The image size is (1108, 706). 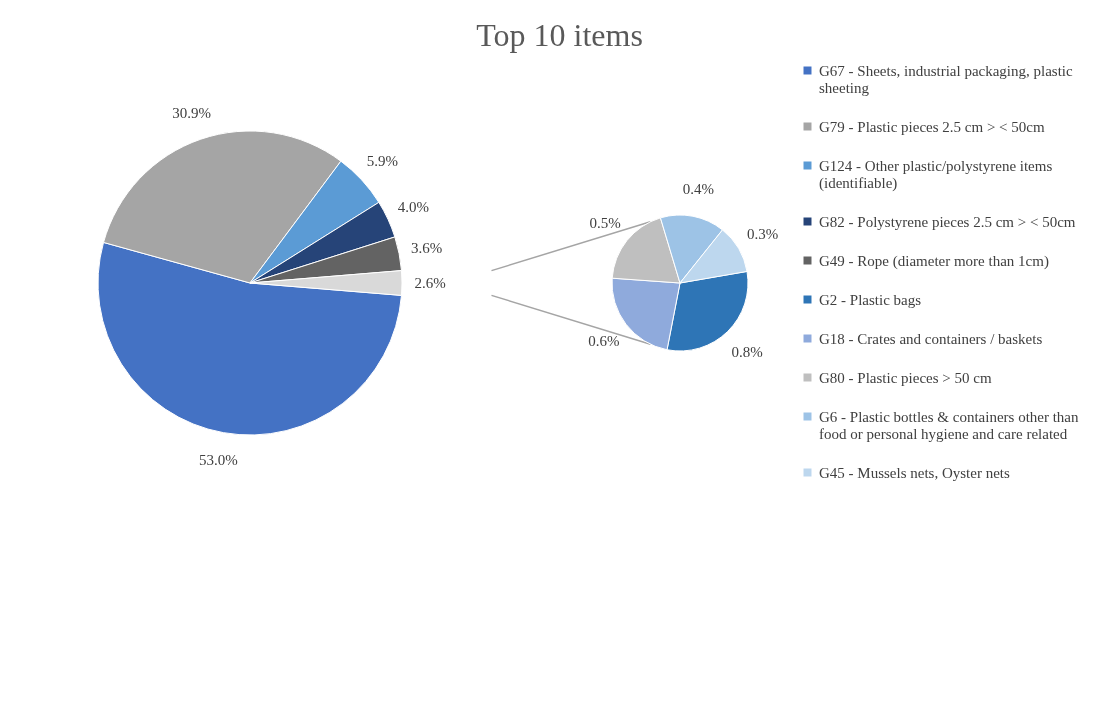 What do you see at coordinates (430, 283) in the screenshot?
I see `data-label: 2.6%` at bounding box center [430, 283].